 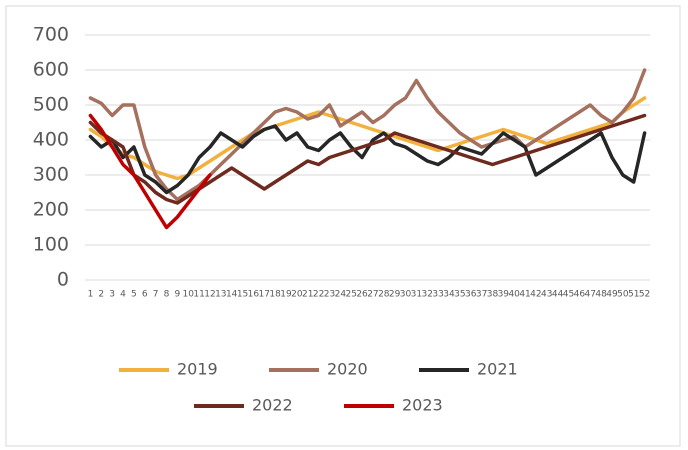 I want to click on x-tick-label: 38, so click(x=493, y=295).